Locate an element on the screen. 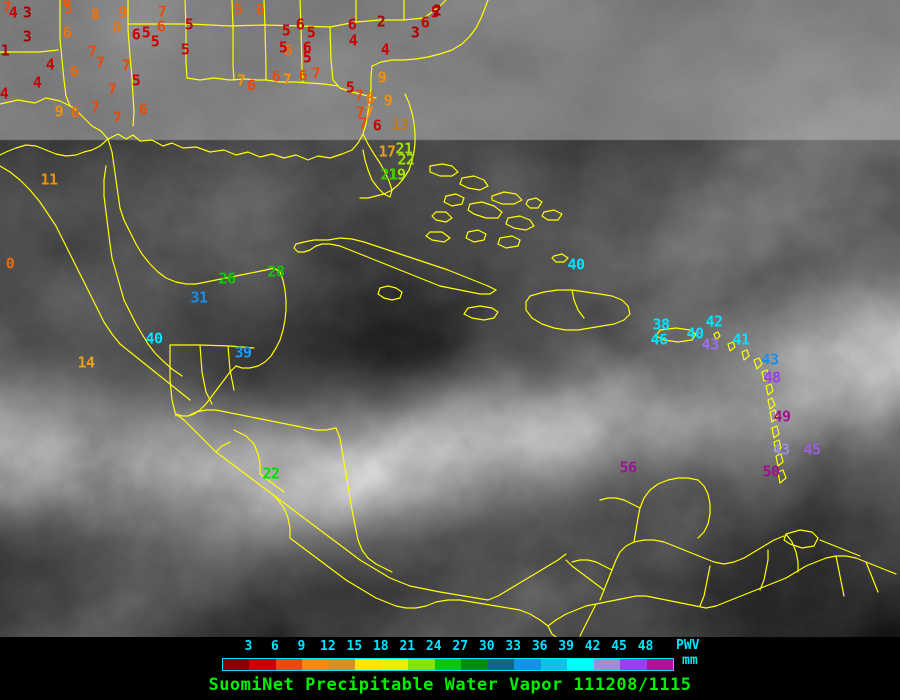 The width and height of the screenshot is (900, 700). station-pwv-value: 38 is located at coordinates (661, 324).